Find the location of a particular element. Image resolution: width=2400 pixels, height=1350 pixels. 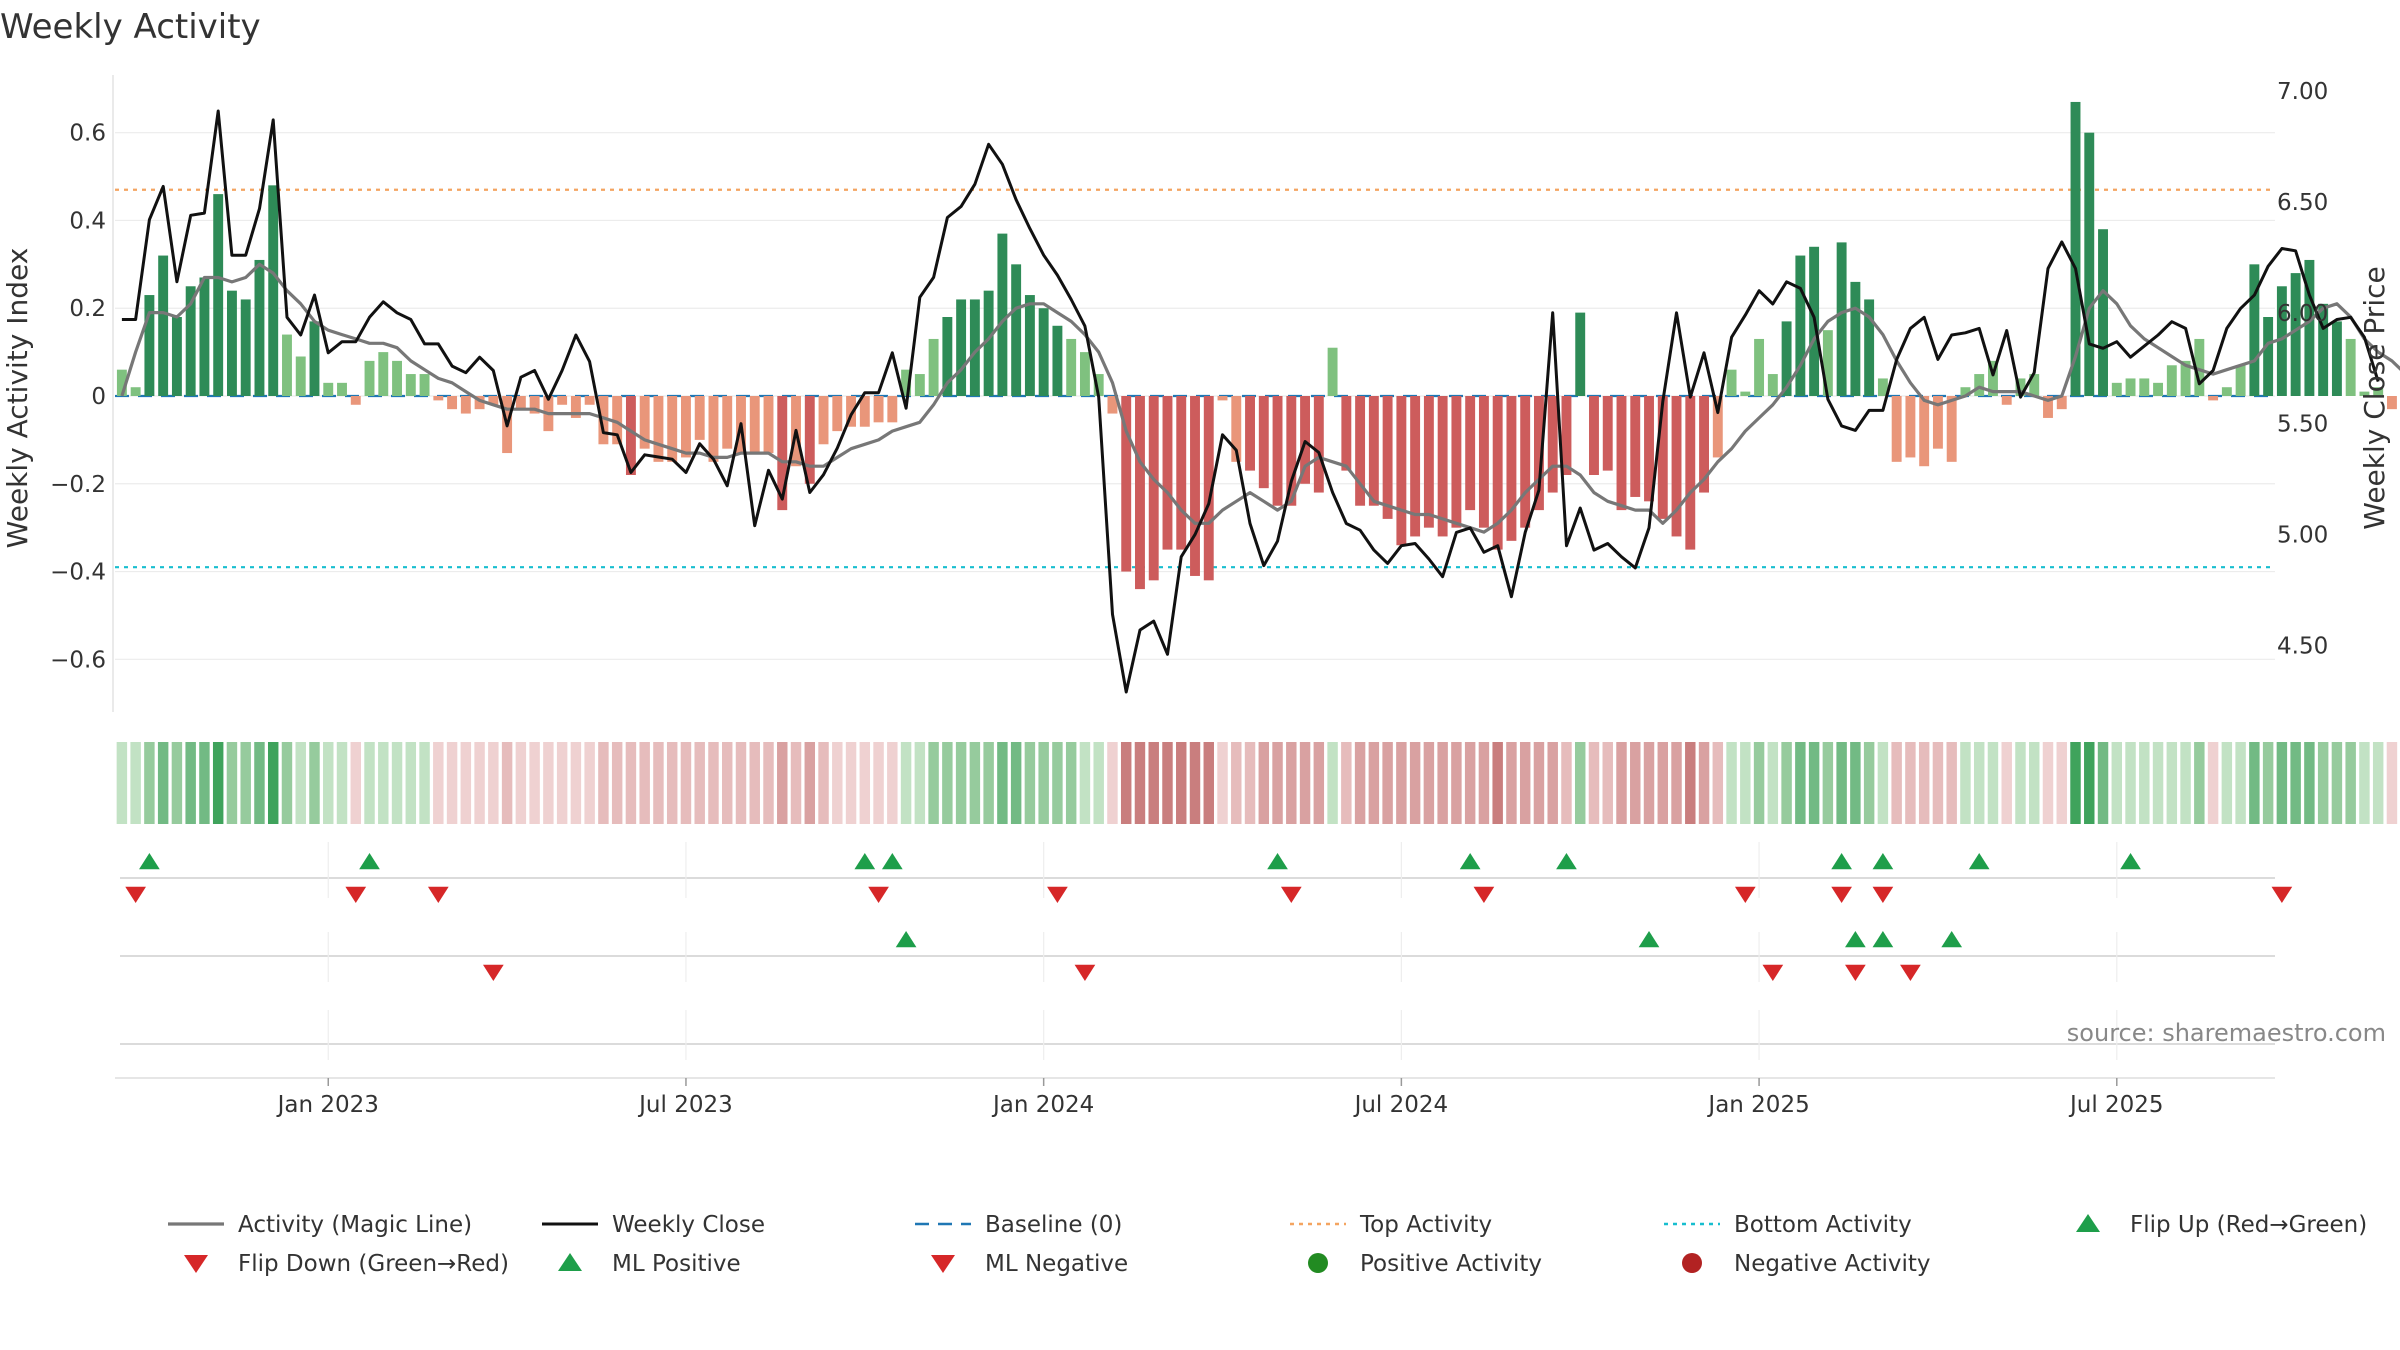

legend-item-top-activity: Top Activity is located at coordinates (1391, 1225).